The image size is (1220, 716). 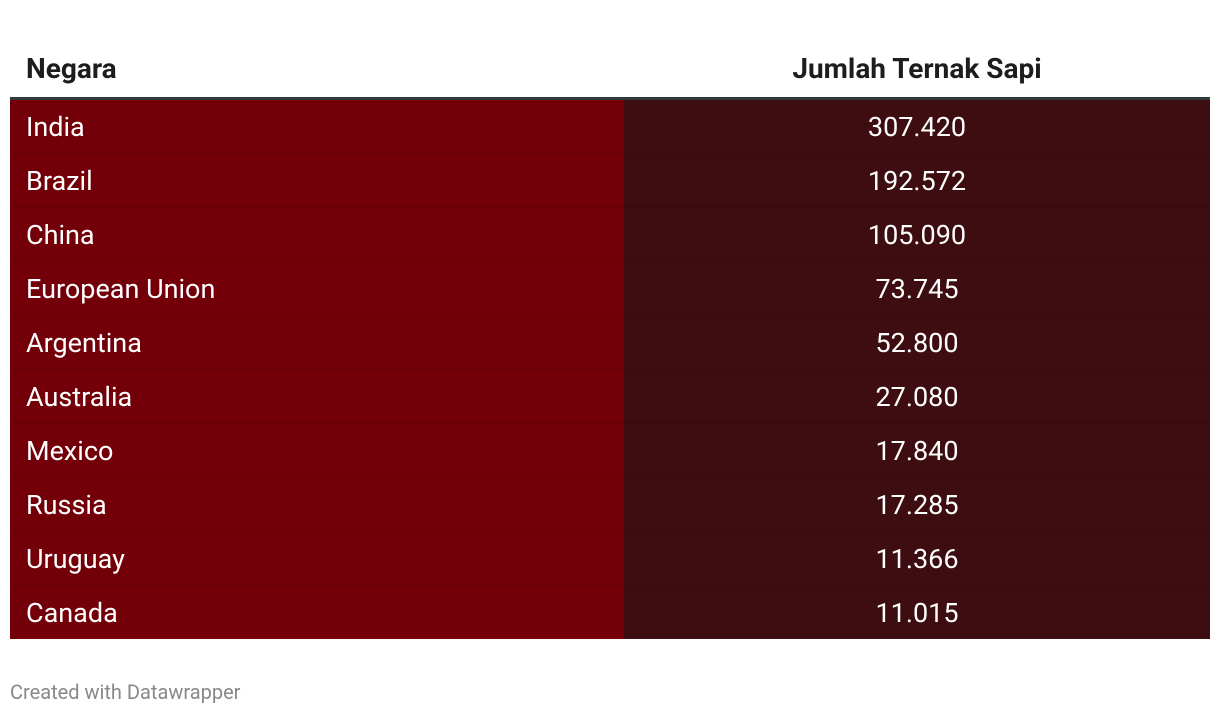 I want to click on table-row: India 307.420, so click(x=610, y=126).